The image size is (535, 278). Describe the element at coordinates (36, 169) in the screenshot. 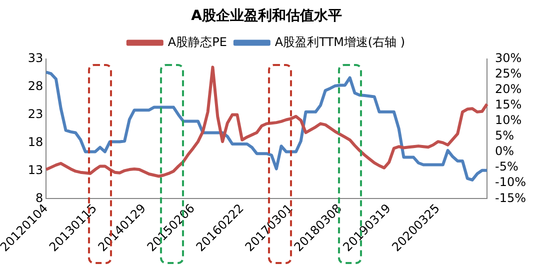

I see `y-tick-label: 13` at that location.